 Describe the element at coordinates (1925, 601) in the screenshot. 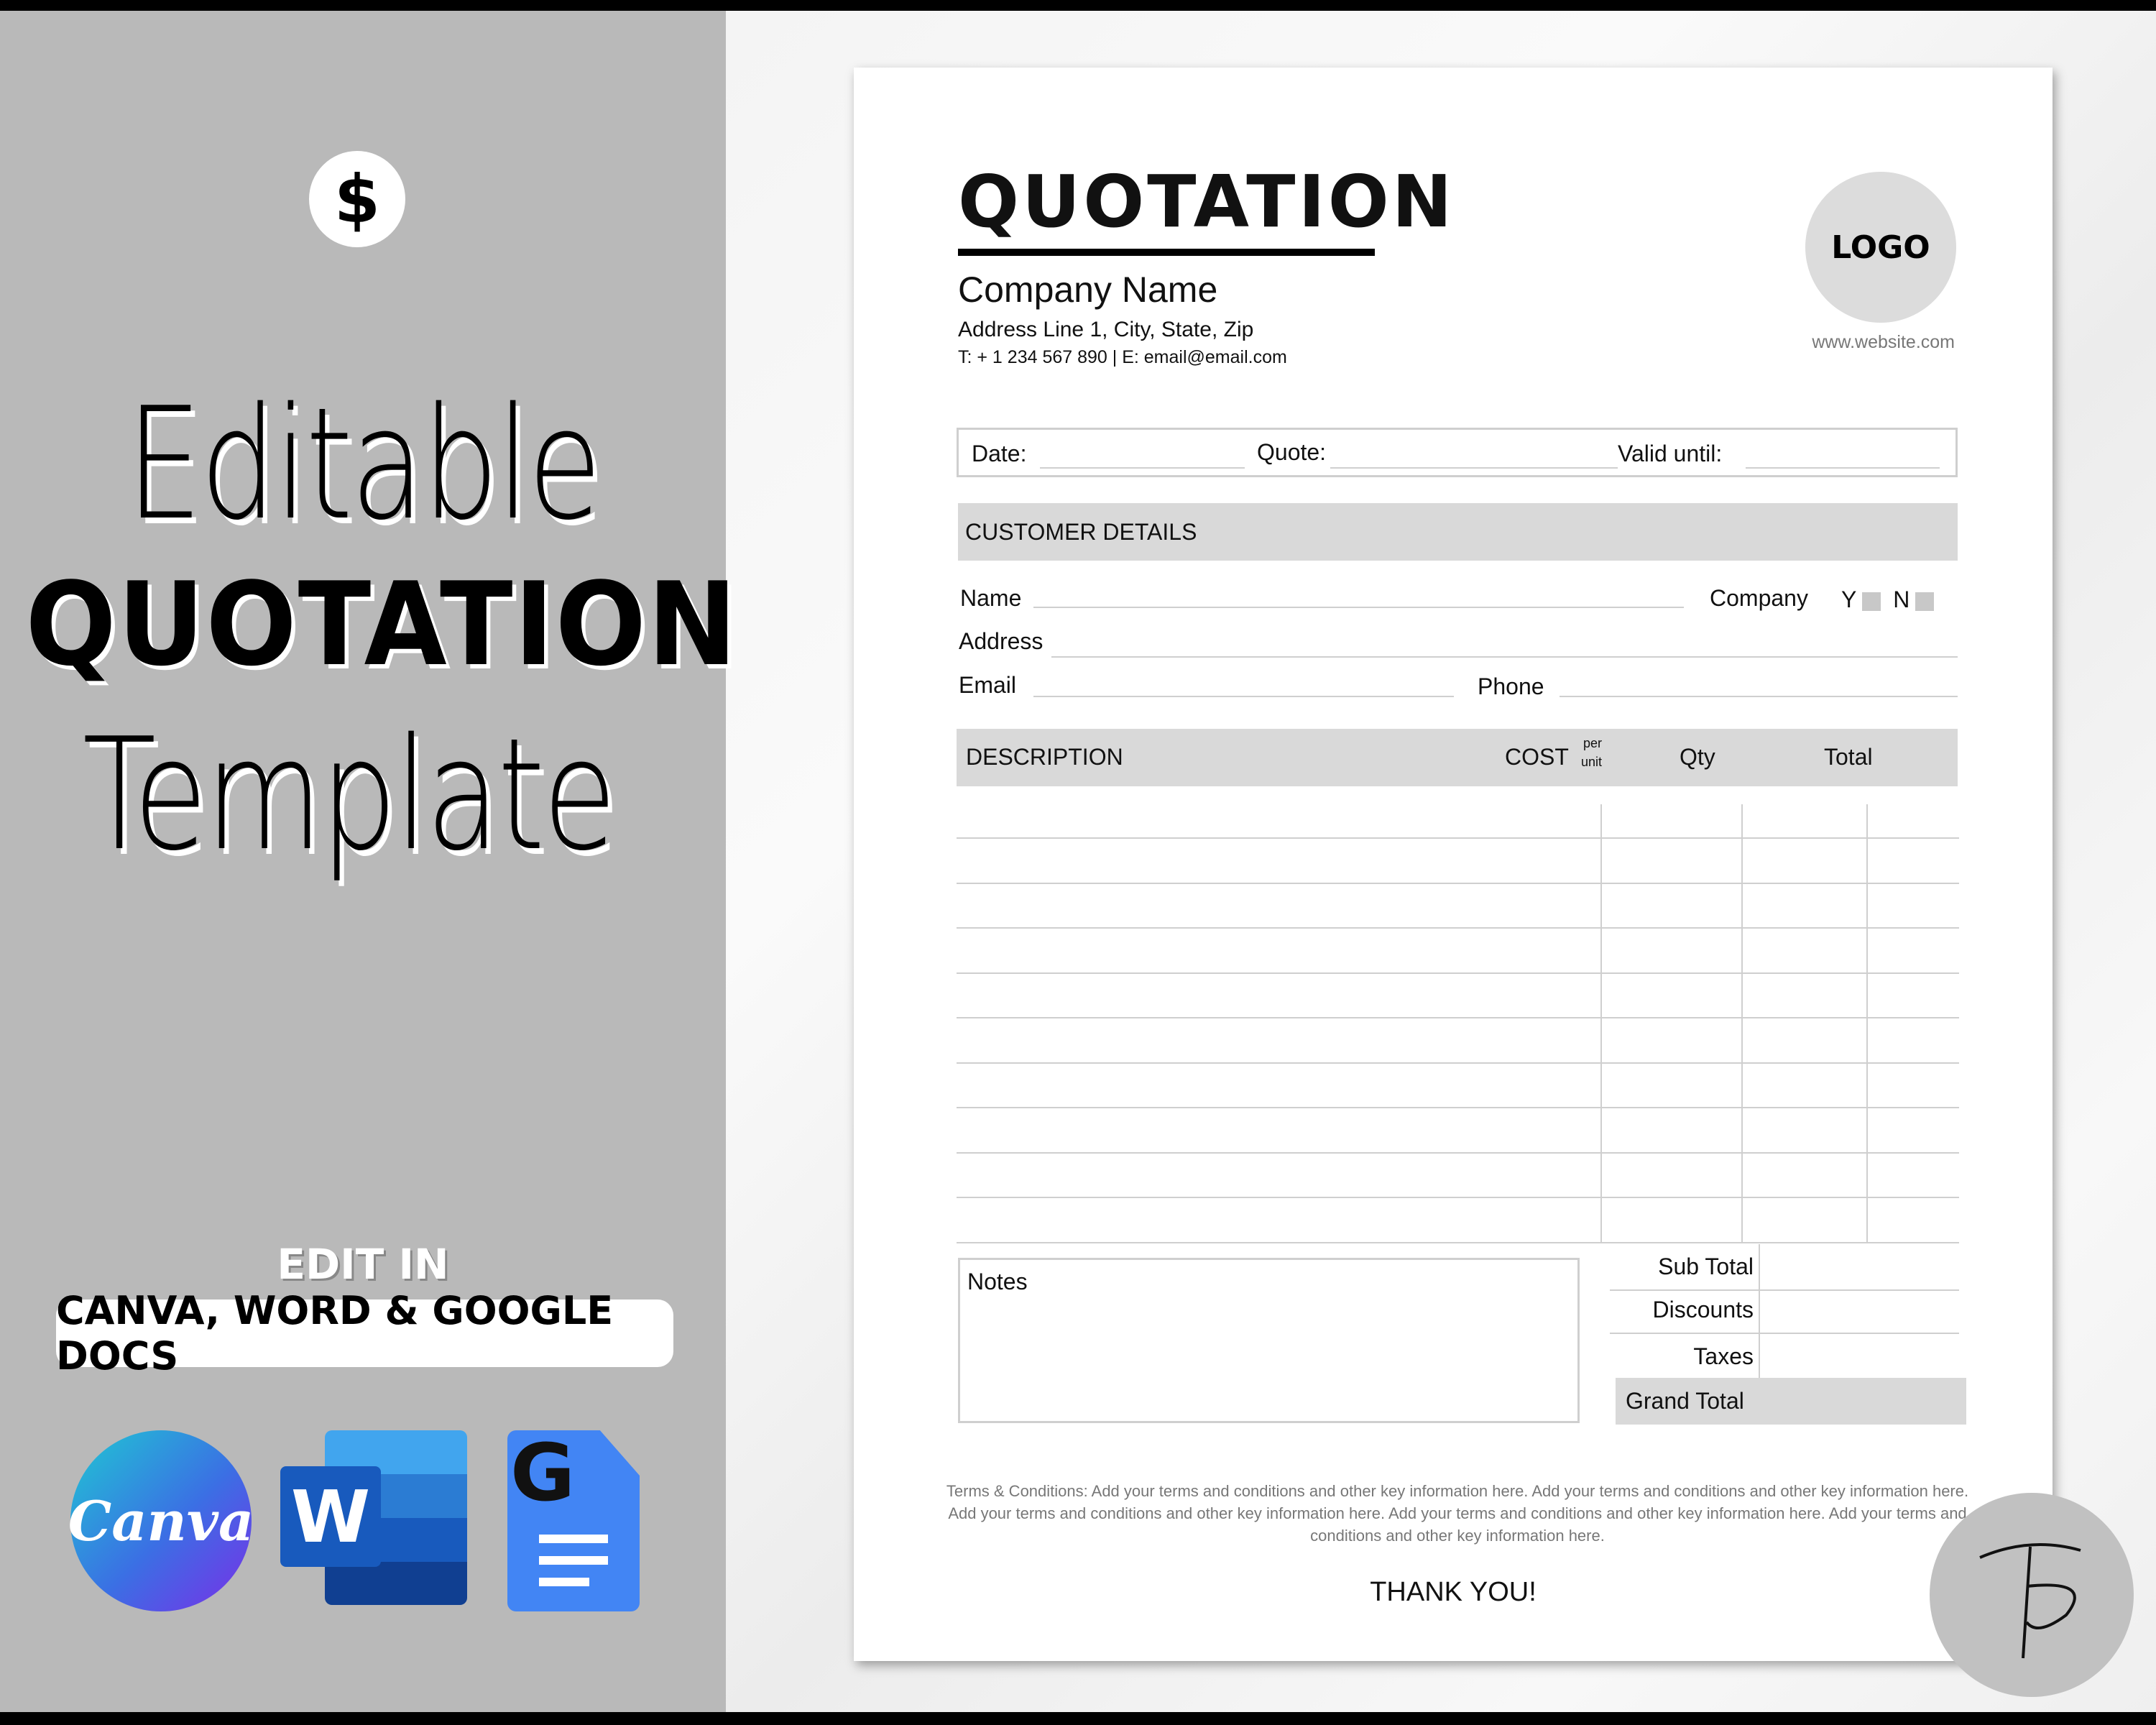

I see `no-checkbox` at that location.